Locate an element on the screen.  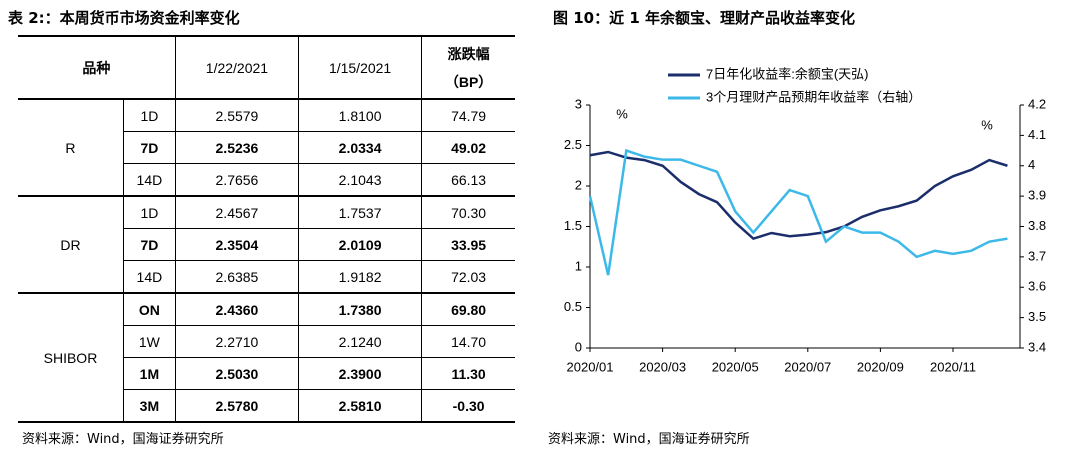
cell: 2.5780 is located at coordinates (237, 406).